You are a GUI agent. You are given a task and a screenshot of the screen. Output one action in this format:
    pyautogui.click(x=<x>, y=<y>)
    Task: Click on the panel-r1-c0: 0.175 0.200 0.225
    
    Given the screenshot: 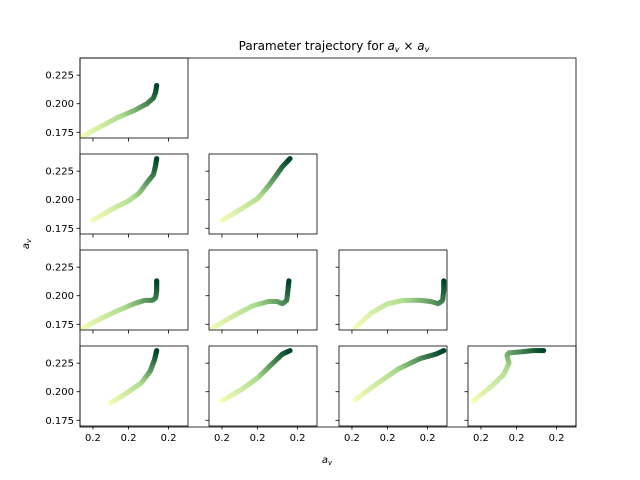 What is the action you would take?
    pyautogui.click(x=117, y=195)
    